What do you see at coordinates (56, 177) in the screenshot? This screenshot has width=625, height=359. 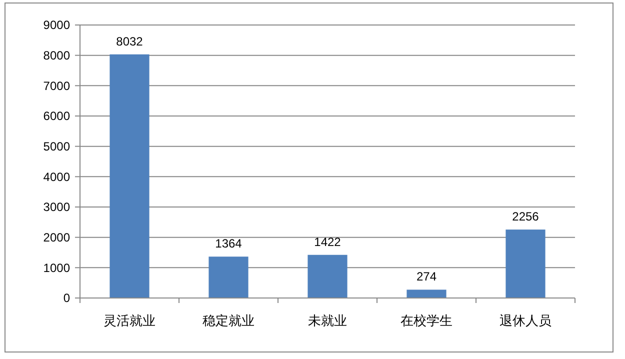 I see `y-tick-label: 4000` at bounding box center [56, 177].